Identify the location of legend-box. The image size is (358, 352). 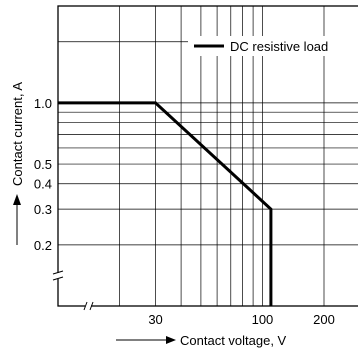
(273, 46).